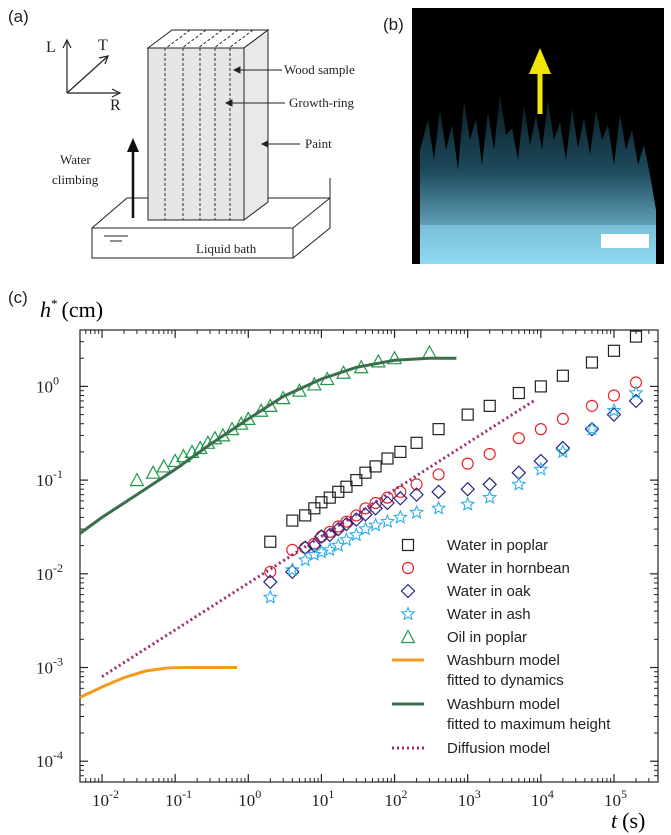 The height and width of the screenshot is (835, 671). What do you see at coordinates (321, 102) in the screenshot?
I see `growth-ring-label: Growth-ring` at bounding box center [321, 102].